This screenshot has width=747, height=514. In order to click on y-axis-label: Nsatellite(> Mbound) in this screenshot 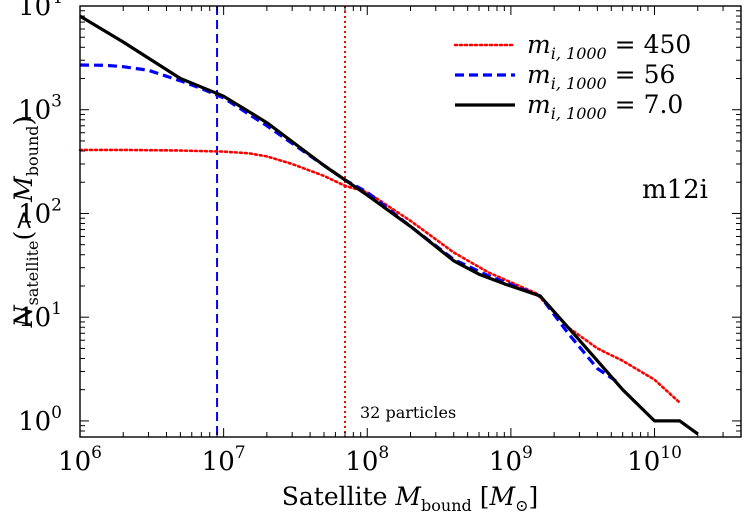, I will do `click(25, 222)`.